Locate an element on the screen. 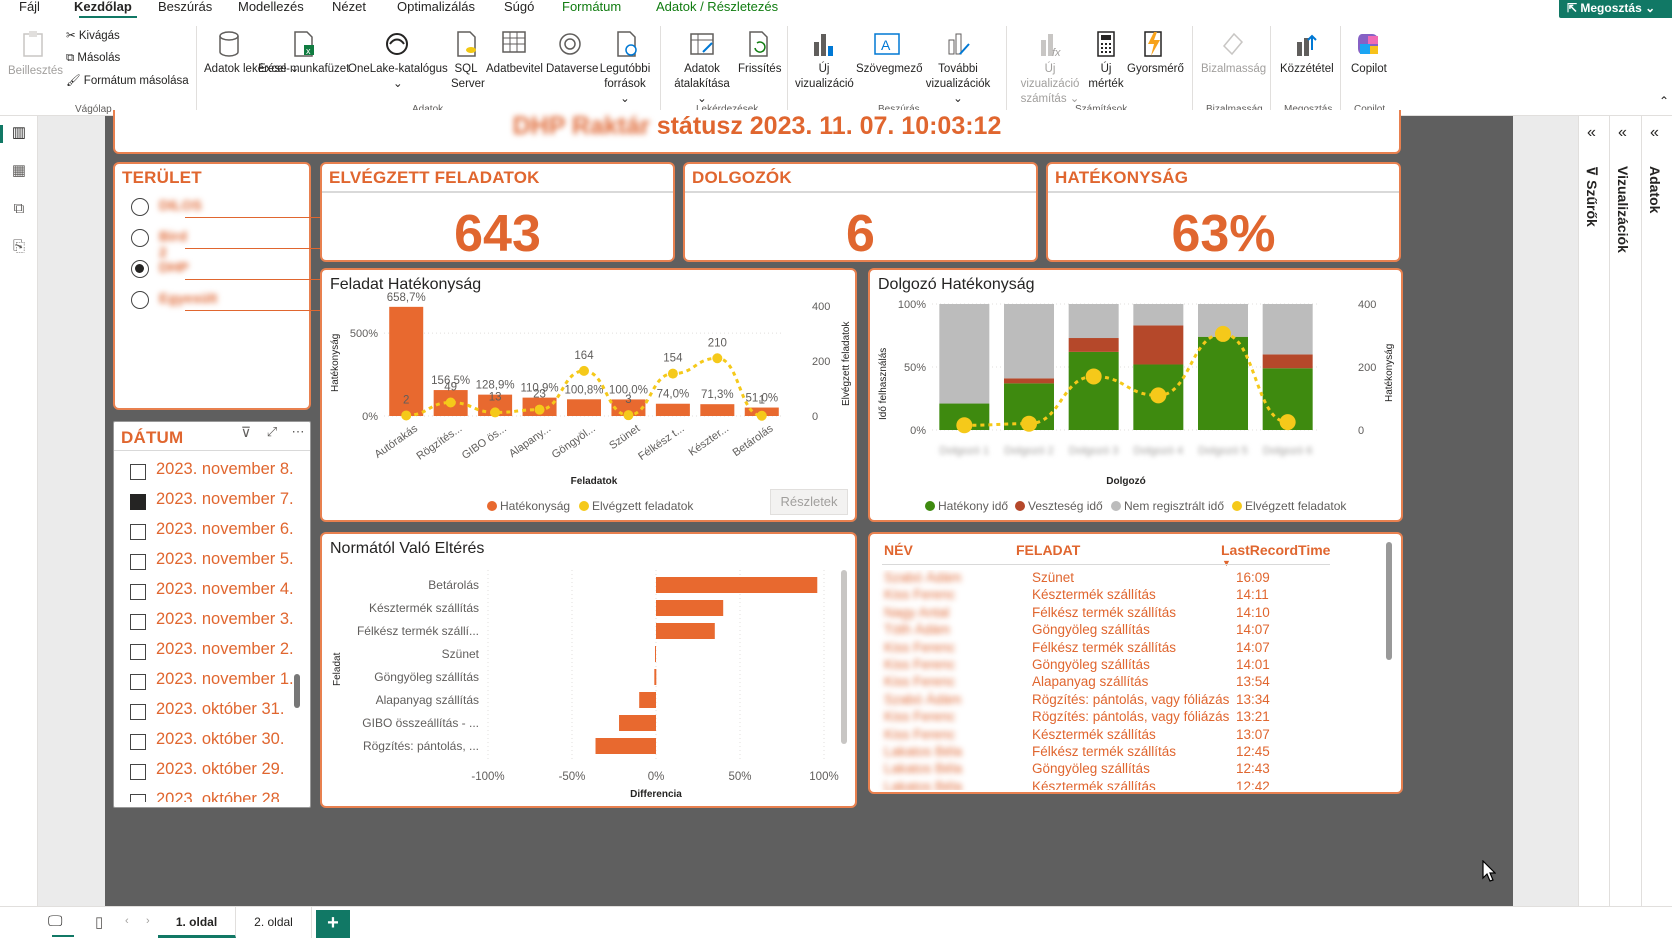 The width and height of the screenshot is (1672, 938). tab-optimize: Optimalizálás is located at coordinates (436, 7).